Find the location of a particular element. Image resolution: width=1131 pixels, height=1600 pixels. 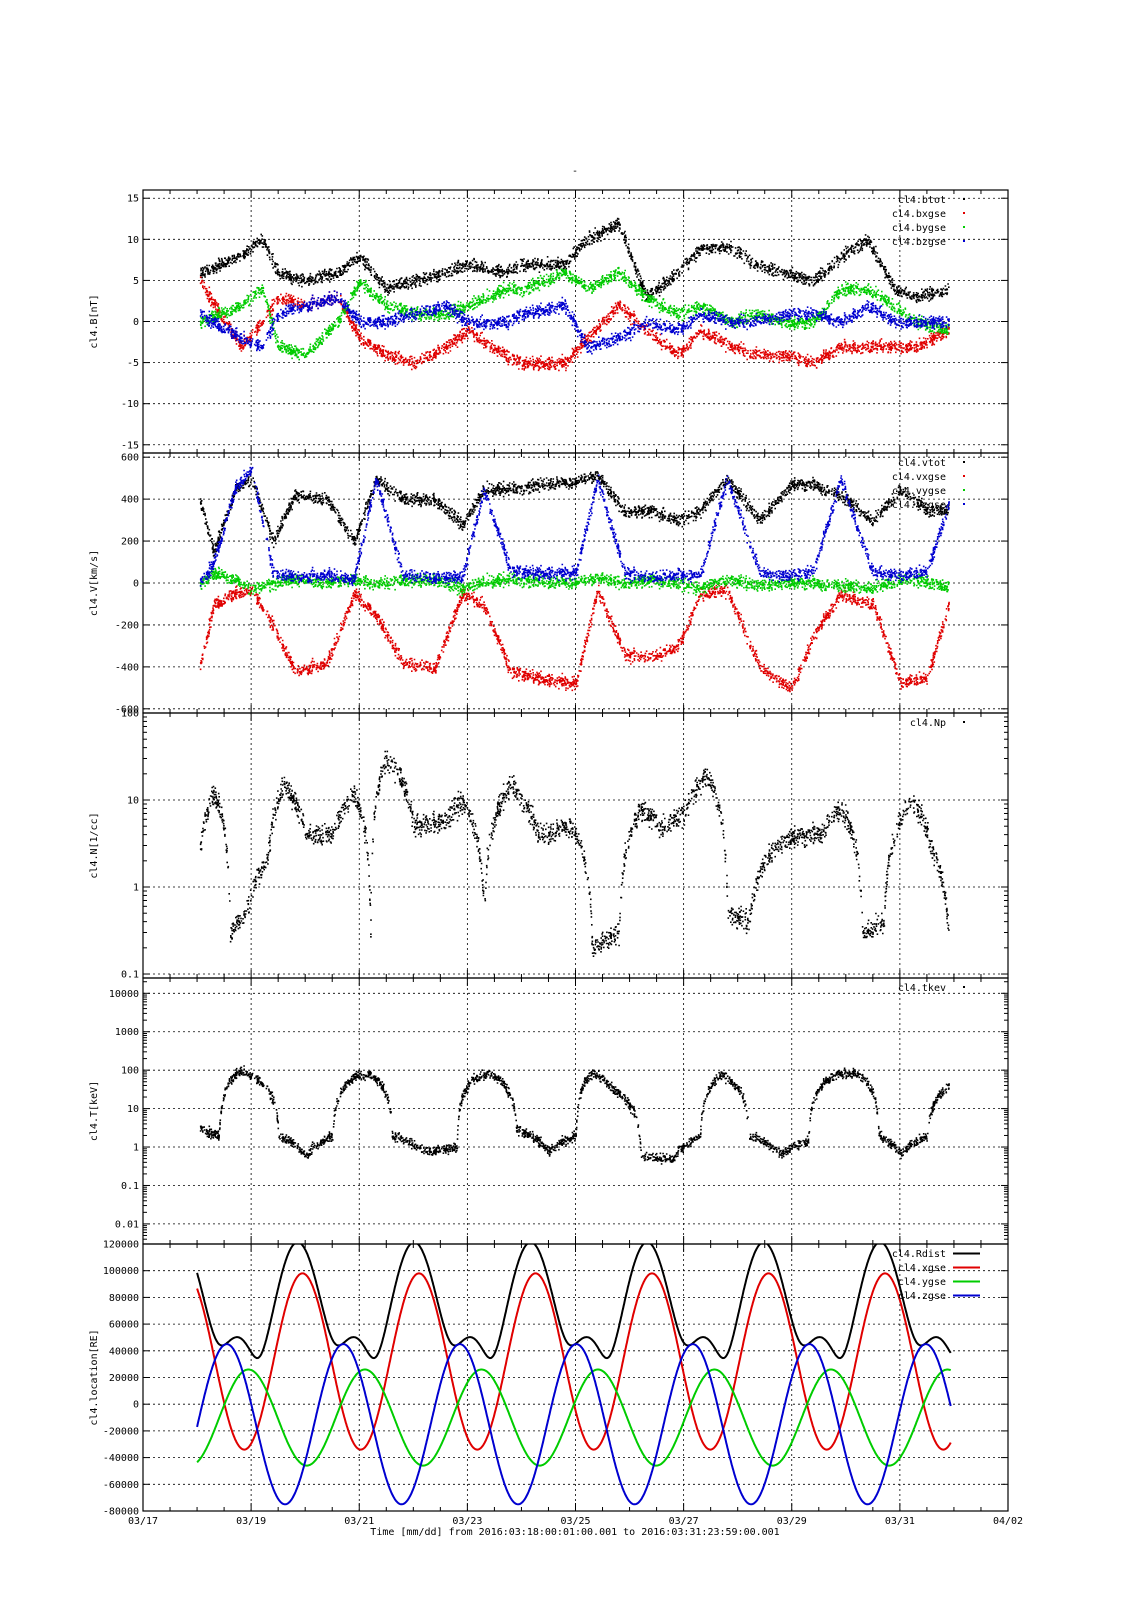

legend: cl4.vtot cl4.vxgse cl4.vygse cl4.vzgse is located at coordinates (928, 484).